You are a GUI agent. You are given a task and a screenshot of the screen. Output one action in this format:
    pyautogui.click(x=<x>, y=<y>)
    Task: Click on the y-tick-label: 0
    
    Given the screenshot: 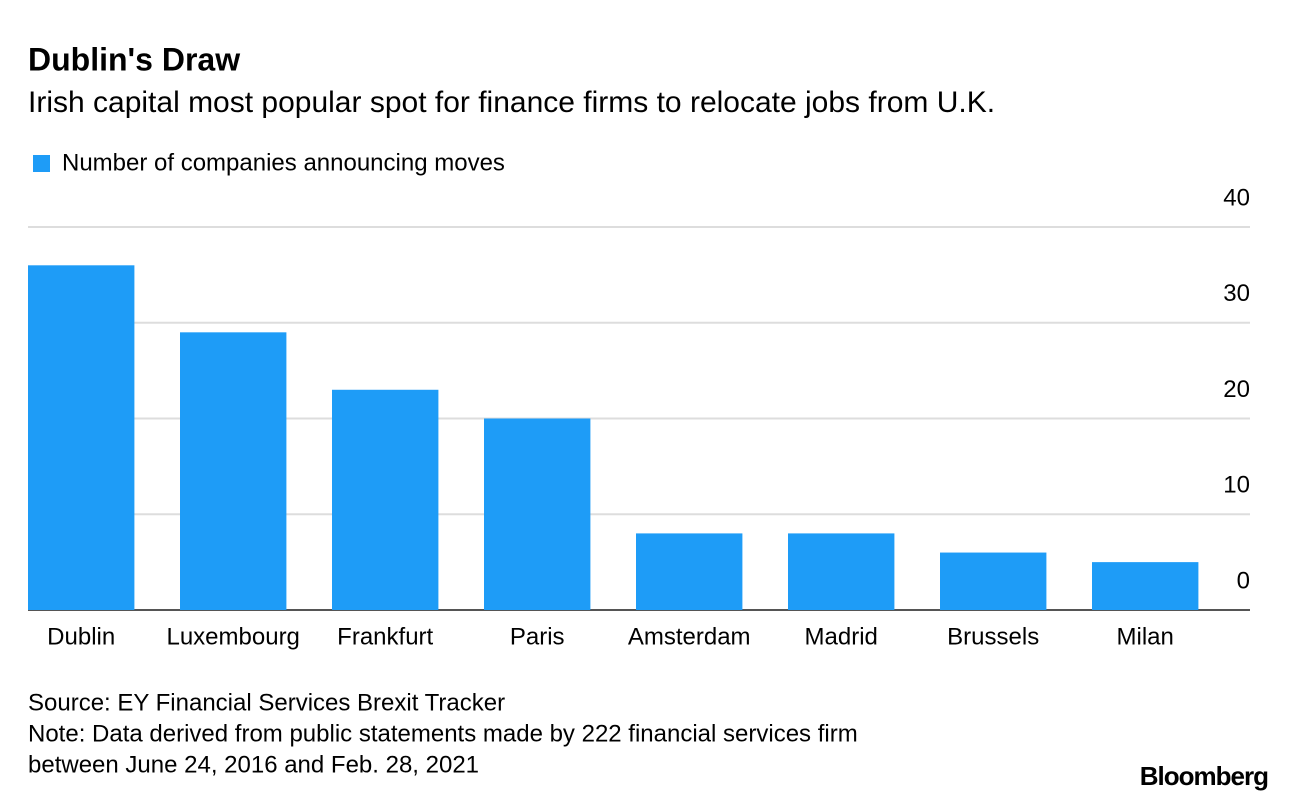 What is the action you would take?
    pyautogui.click(x=1243, y=580)
    